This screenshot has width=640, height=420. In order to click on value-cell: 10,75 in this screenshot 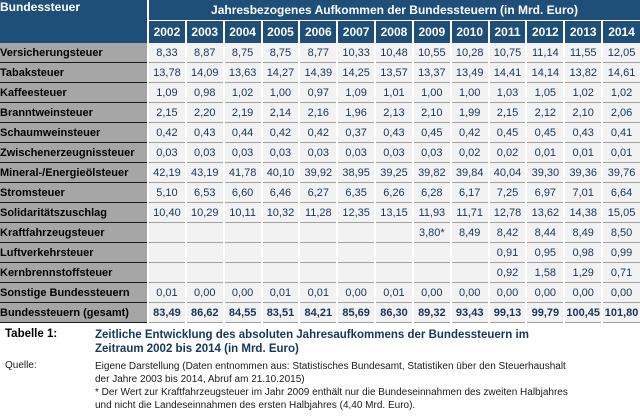, I will do `click(507, 53)`.